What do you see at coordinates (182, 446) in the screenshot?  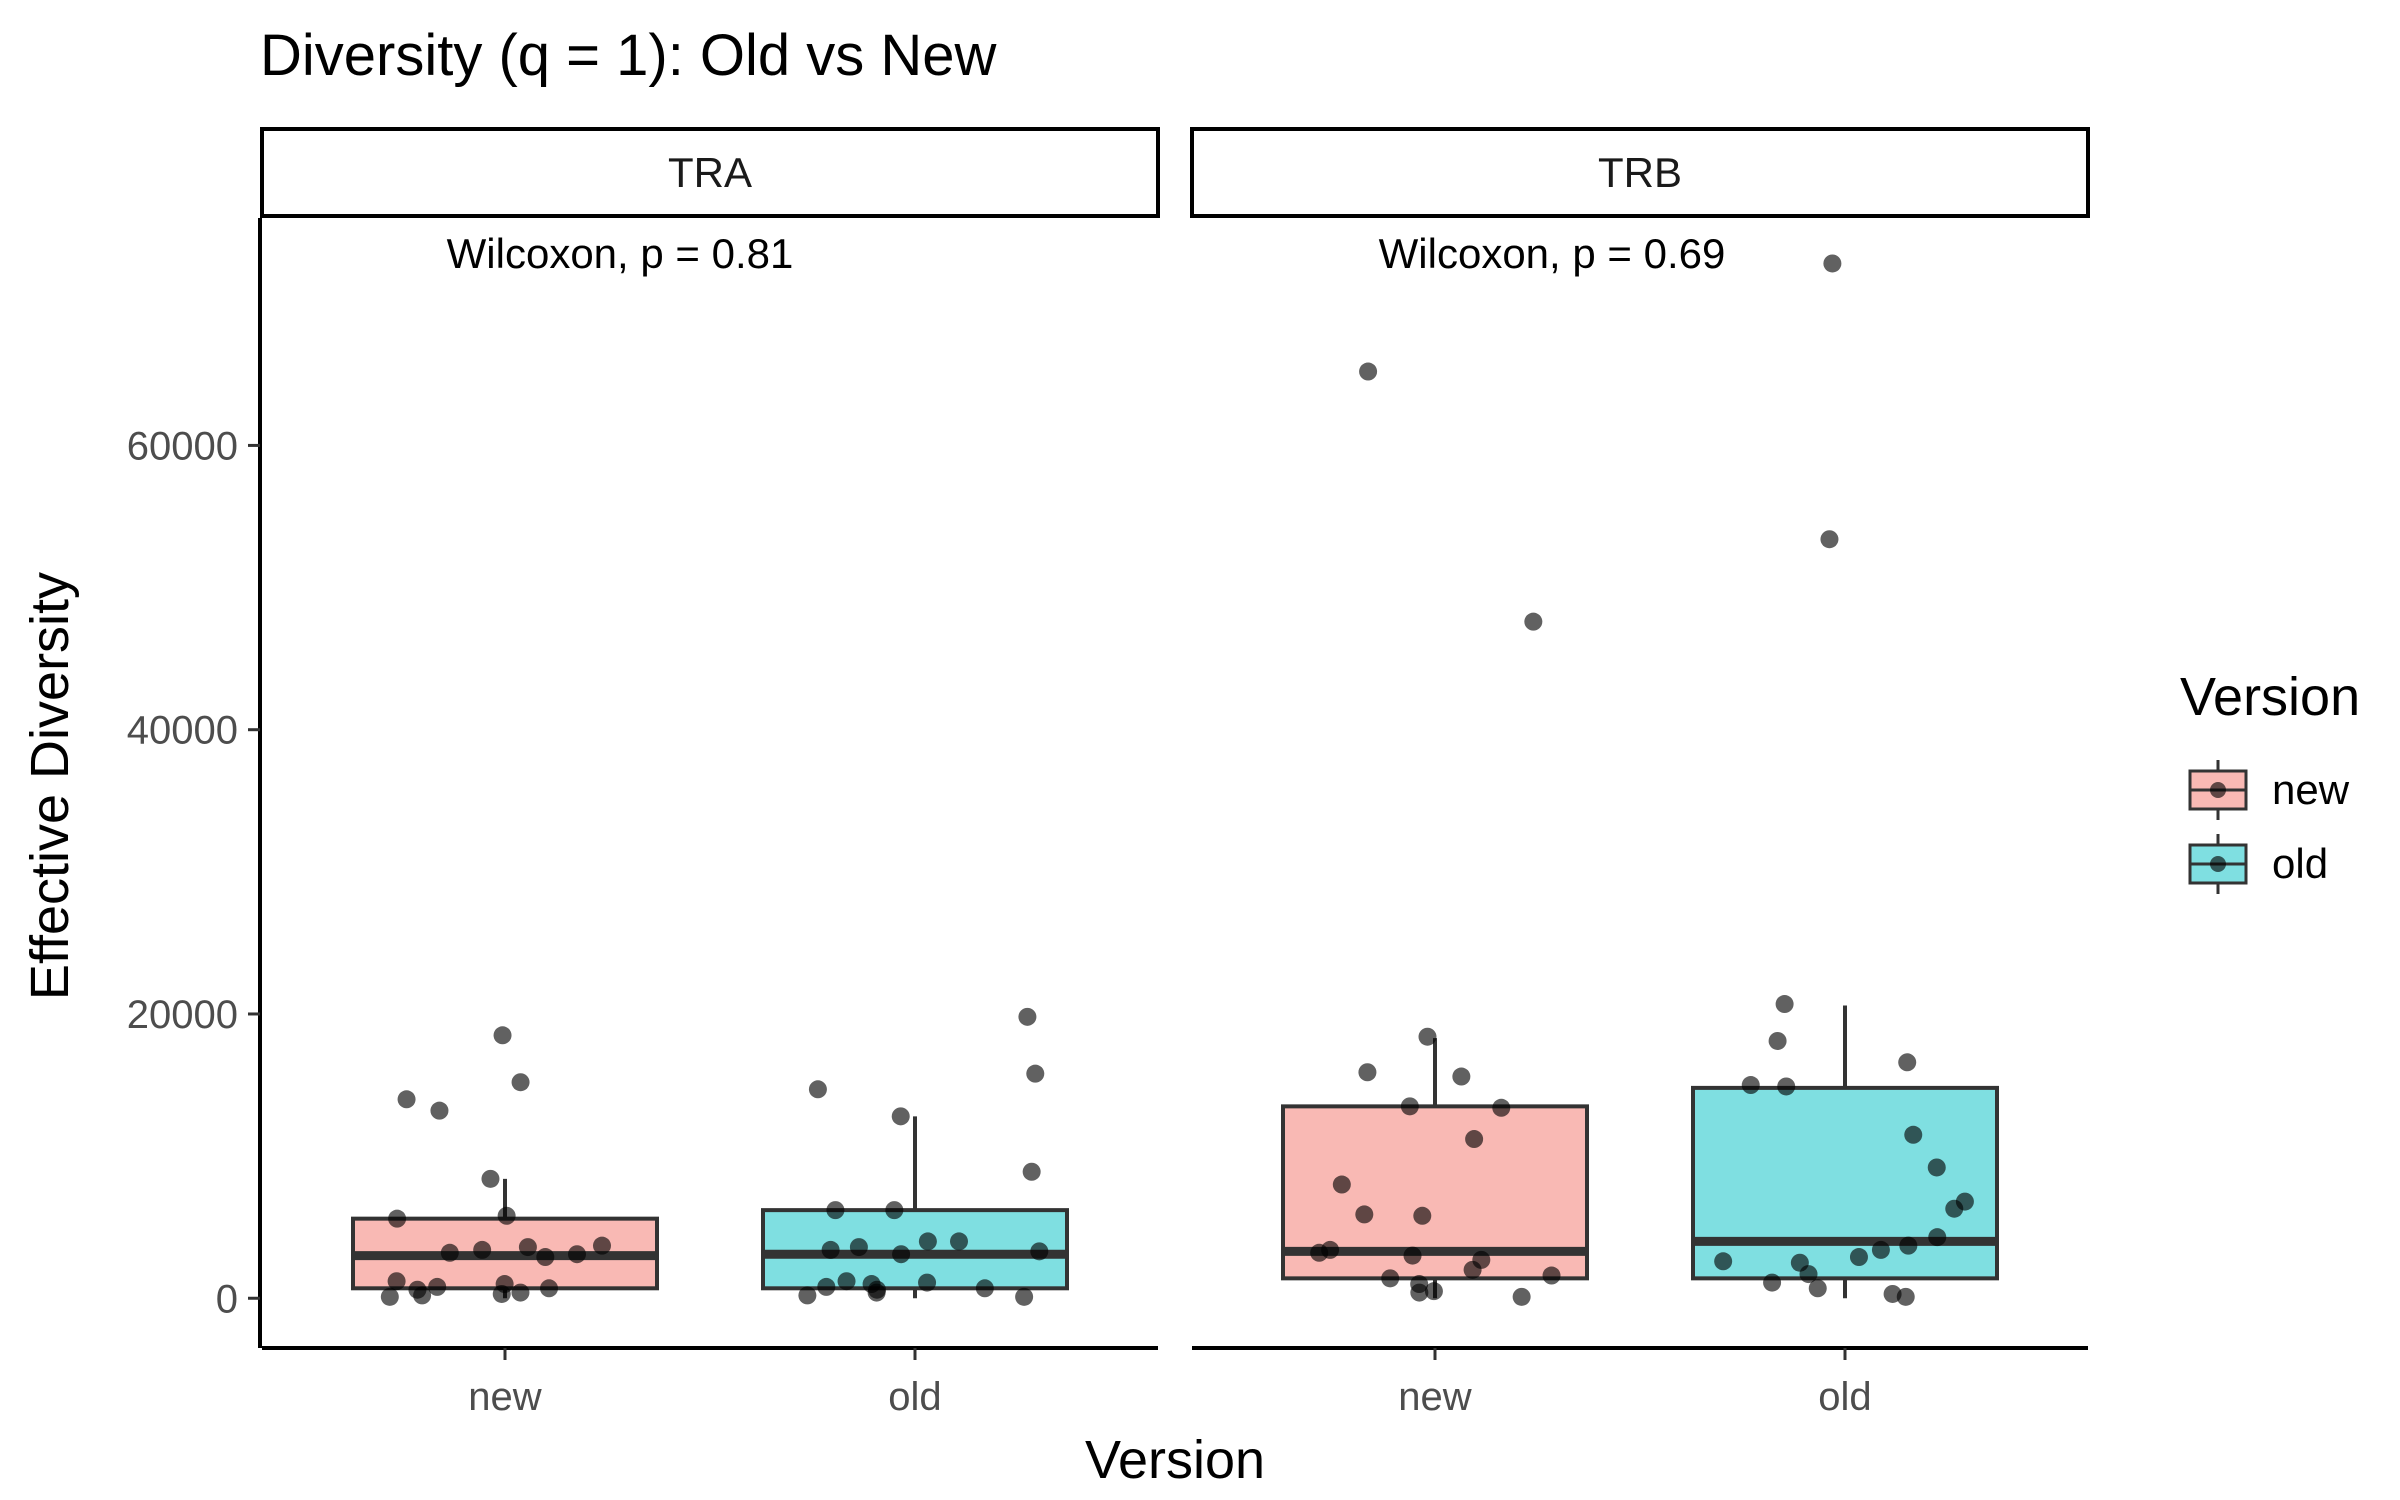 I see `y-tick-label: 60000` at bounding box center [182, 446].